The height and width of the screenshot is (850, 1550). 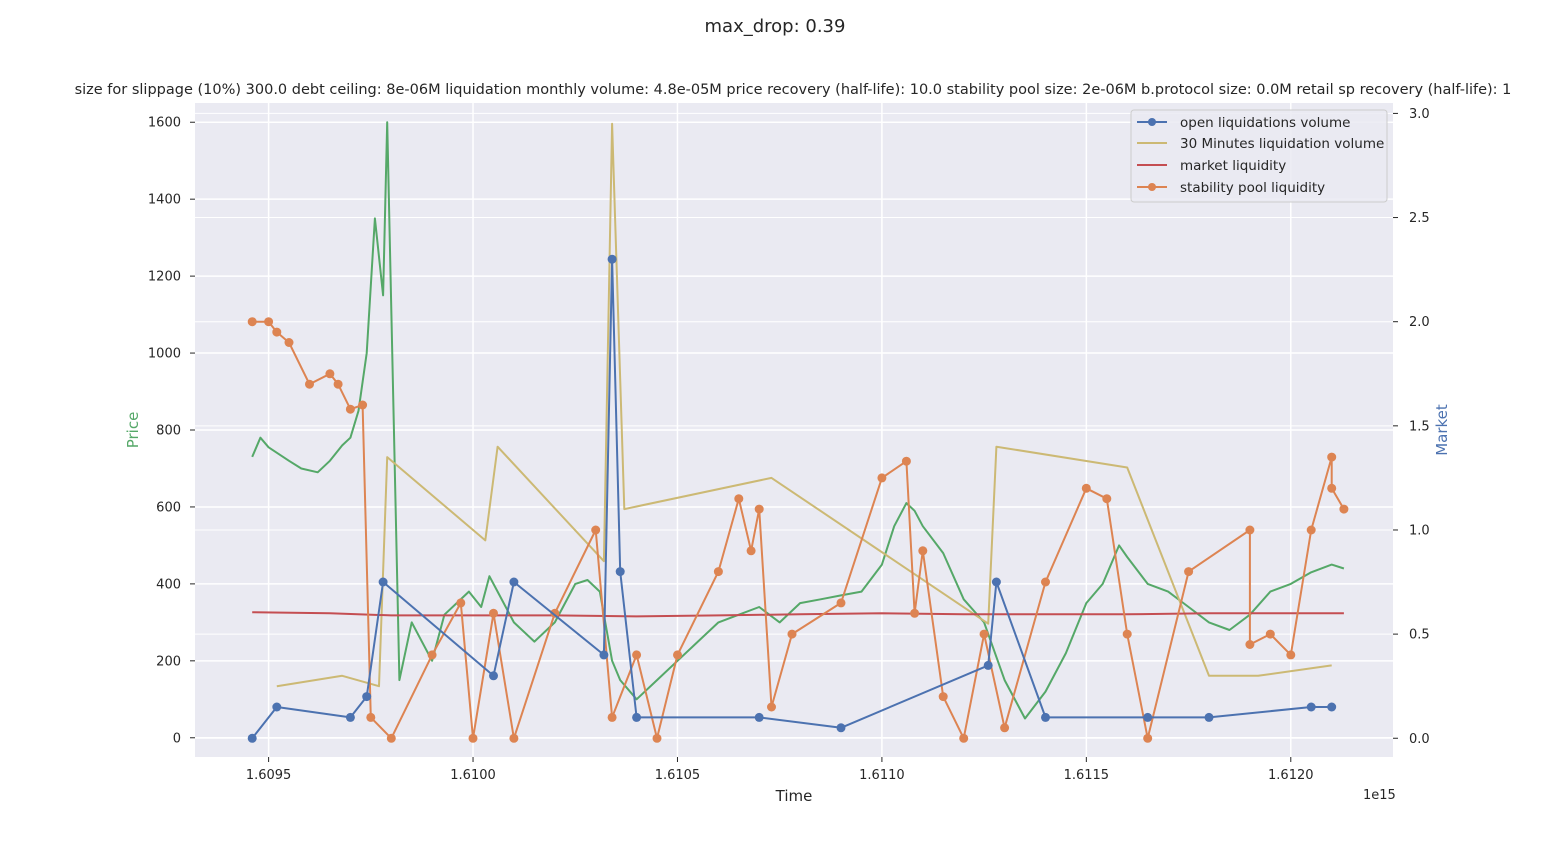 I want to click on y-right-tick-label: 3.0, so click(x=1419, y=114).